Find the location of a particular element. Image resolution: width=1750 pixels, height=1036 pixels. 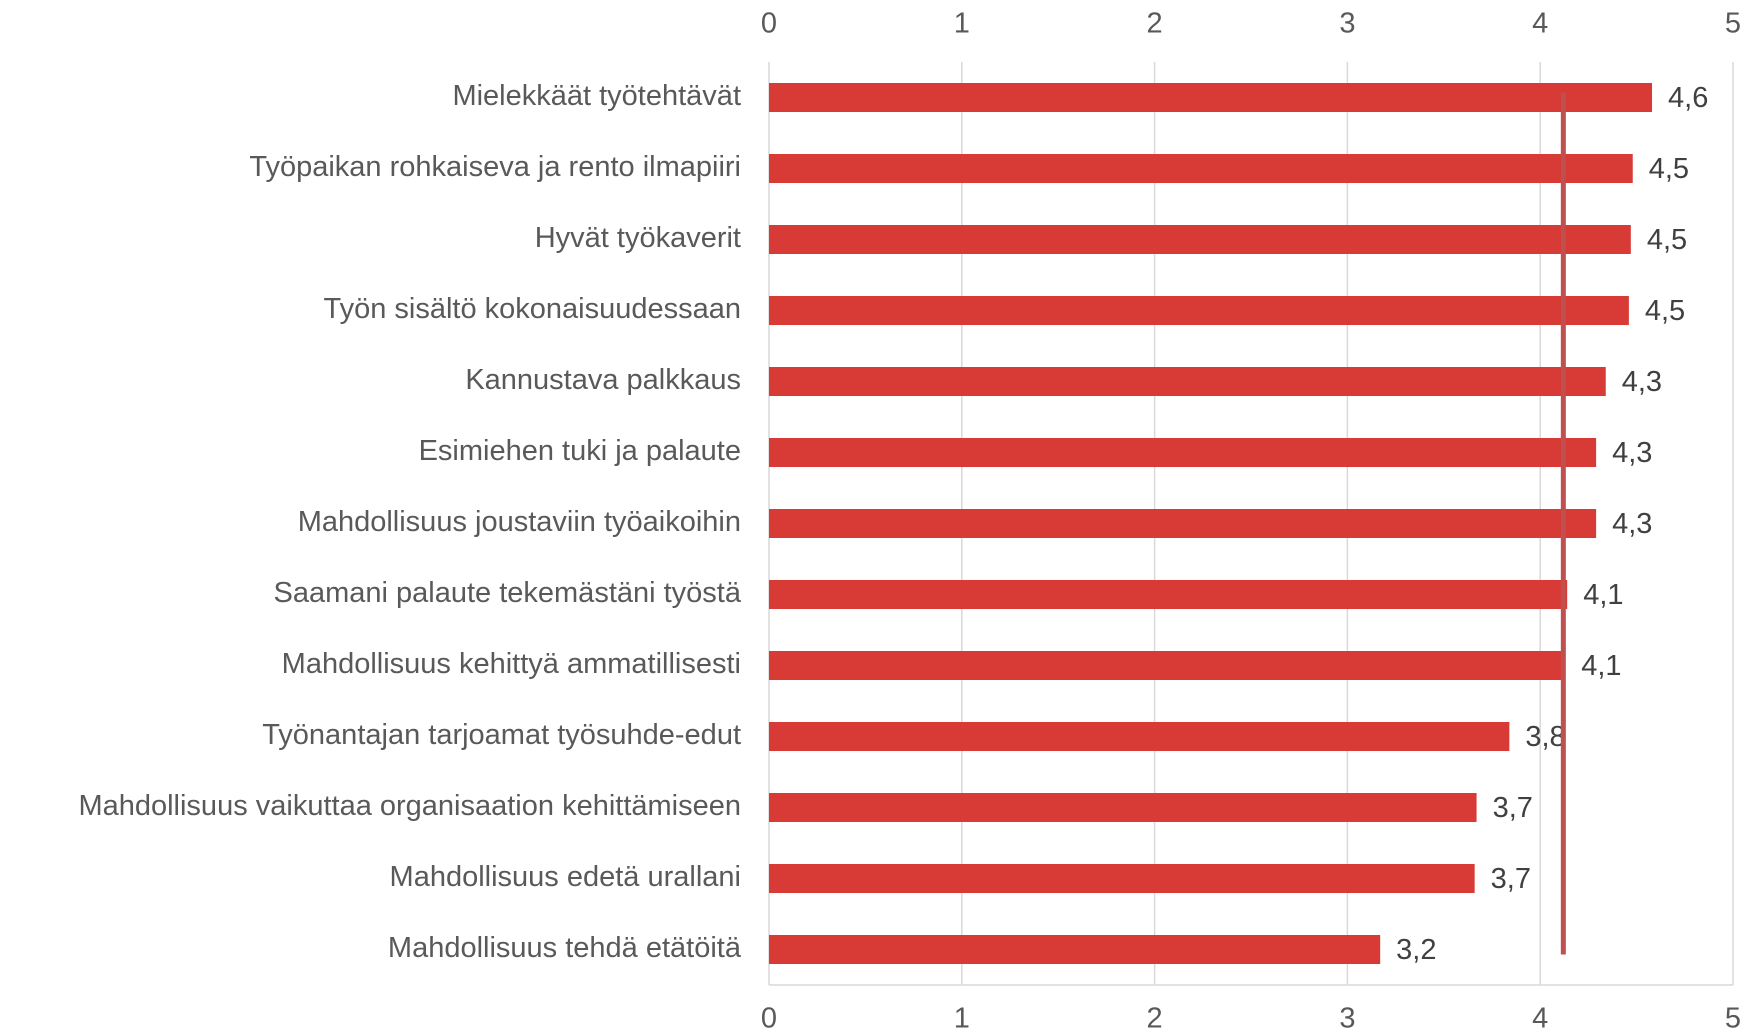

y-tick-label: Mielekkäät työtehtävät is located at coordinates (596, 96).